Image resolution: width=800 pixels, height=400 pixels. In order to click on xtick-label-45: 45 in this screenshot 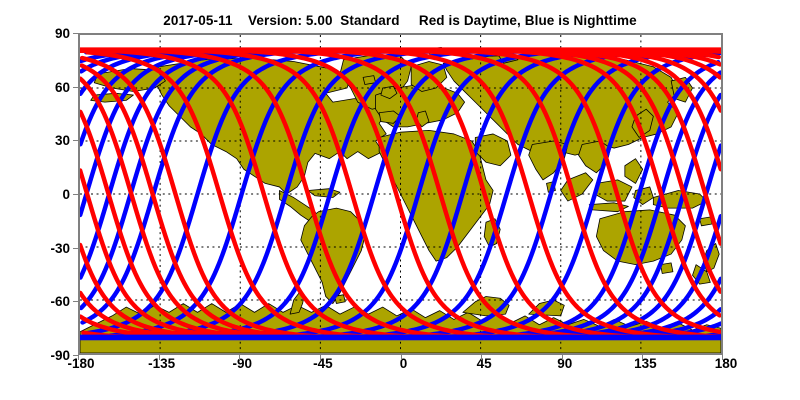, I will do `click(484, 363)`.